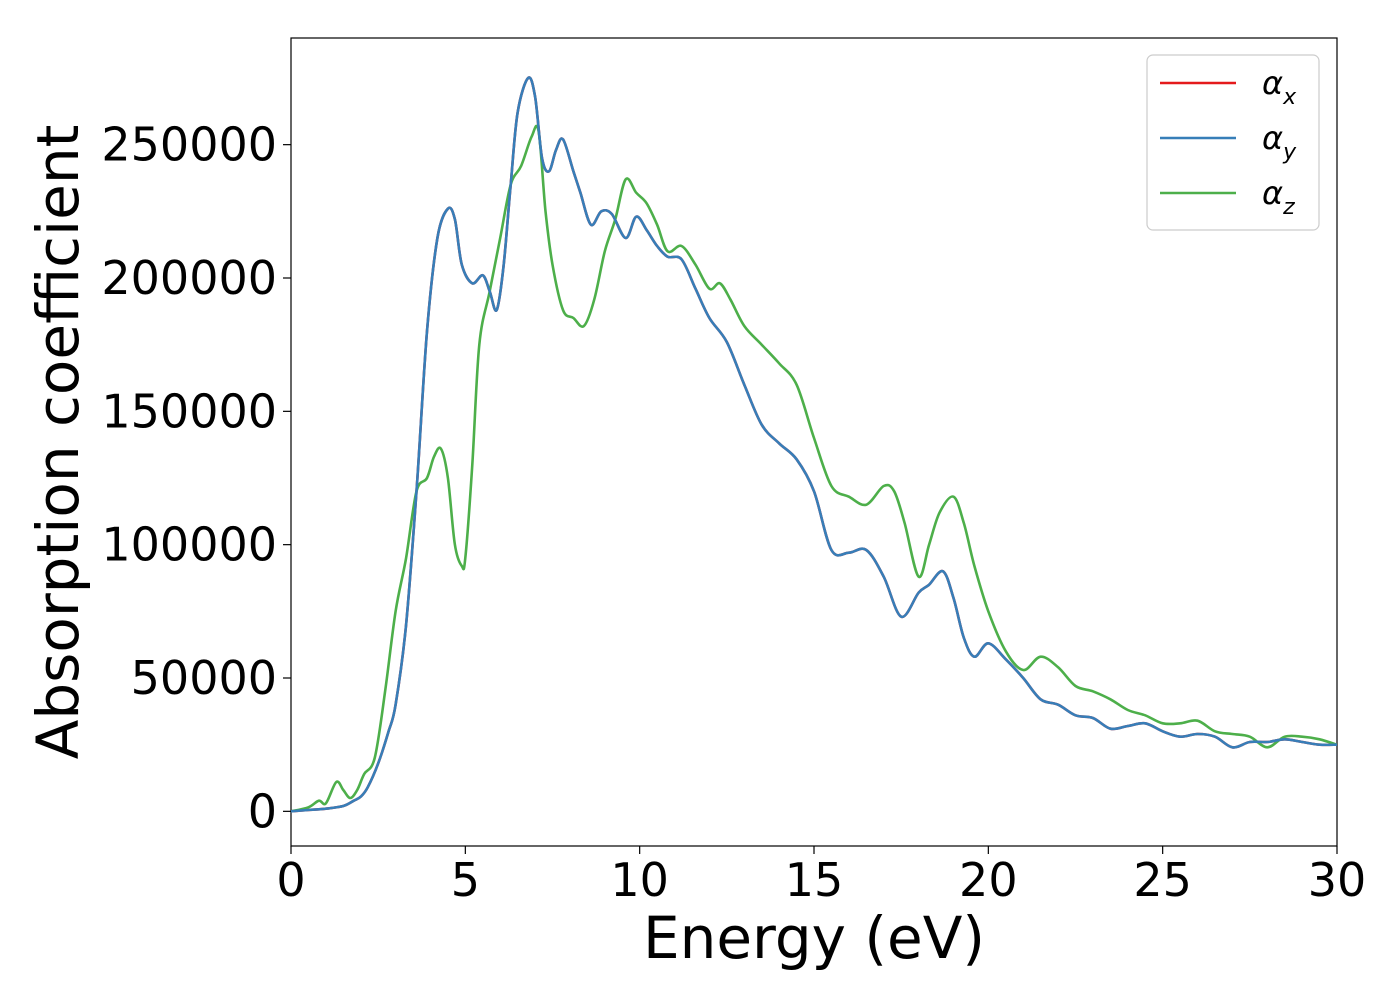 Image resolution: width=1400 pixels, height=1004 pixels. I want to click on y-tick-label: 0, so click(262, 811).